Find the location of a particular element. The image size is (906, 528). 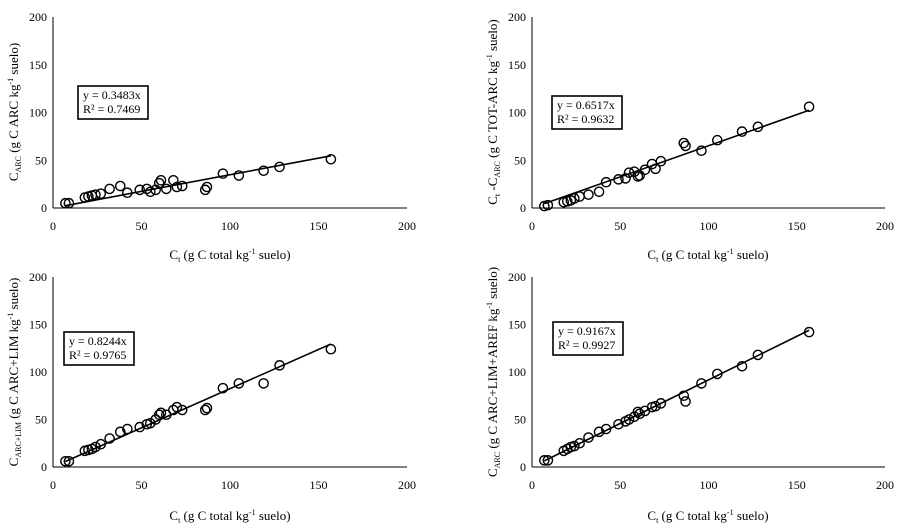

r-squared-label: R² = 0.7469 is located at coordinates (111, 109).